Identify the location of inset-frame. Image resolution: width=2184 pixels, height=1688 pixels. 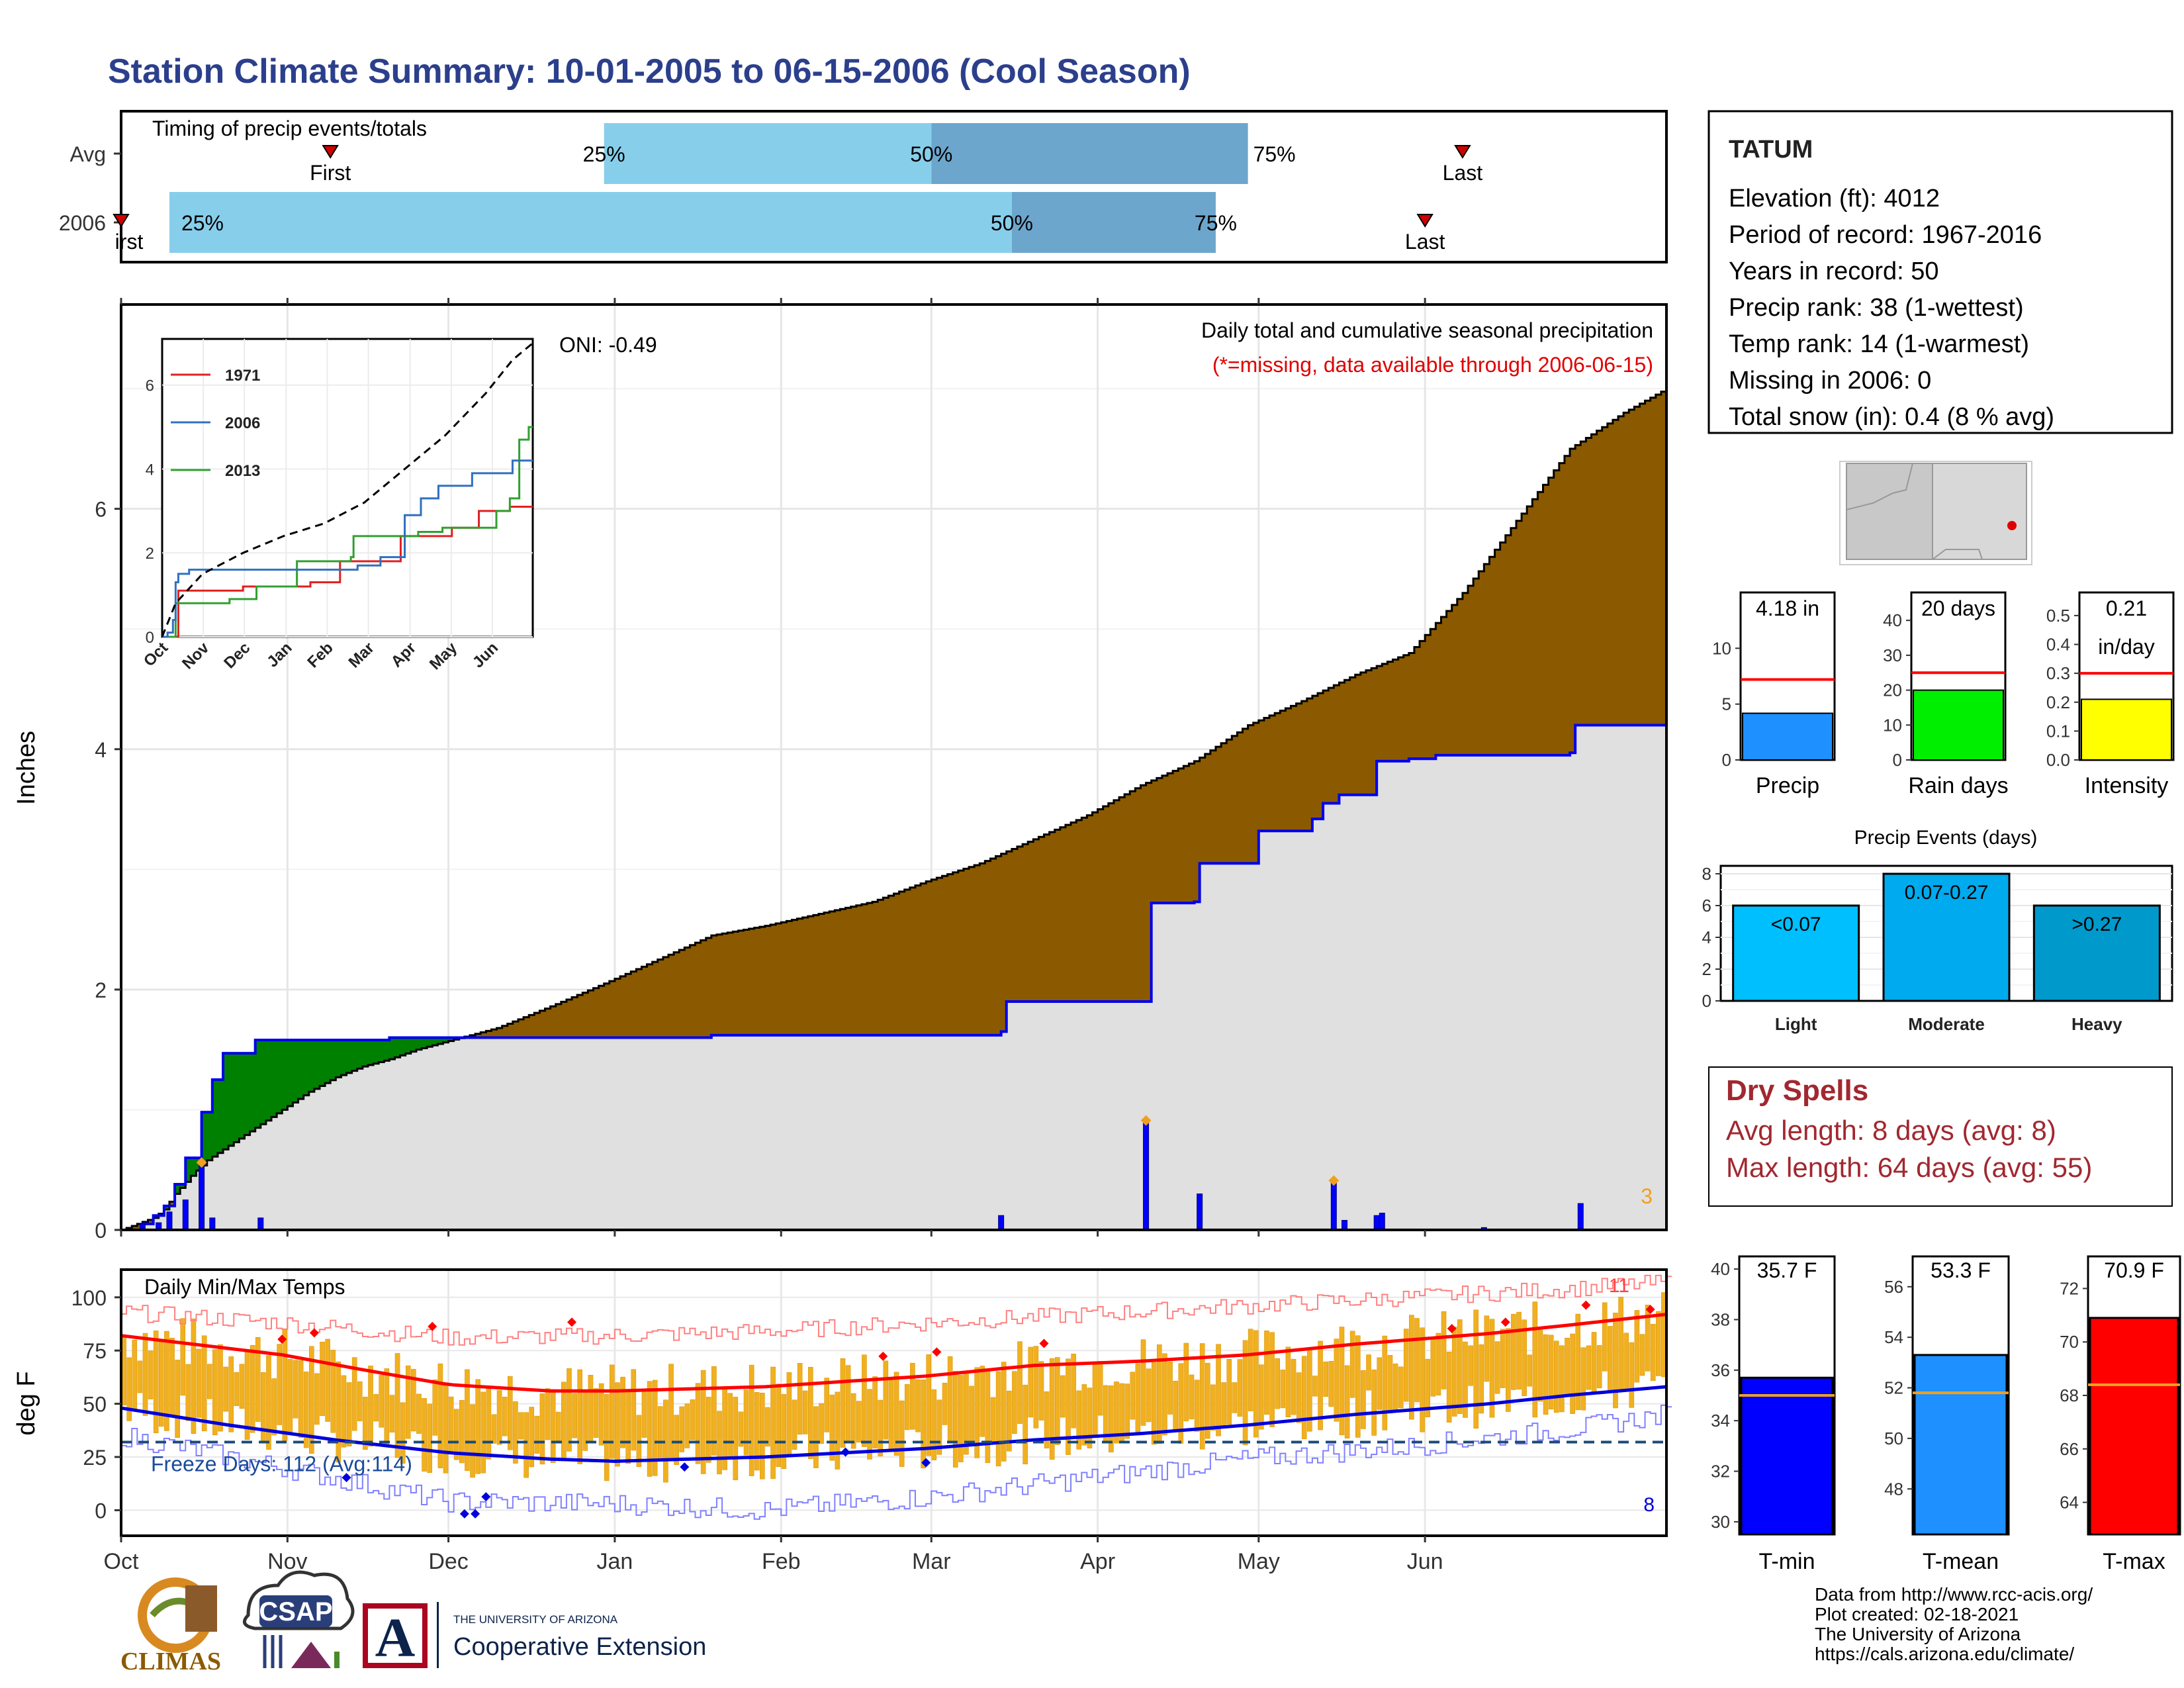
(348, 488).